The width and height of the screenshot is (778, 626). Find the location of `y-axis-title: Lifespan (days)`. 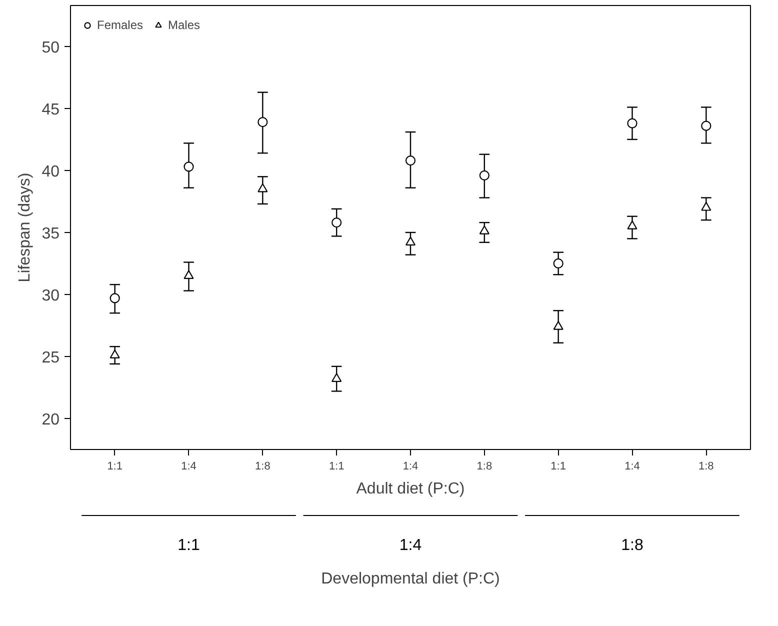

y-axis-title: Lifespan (days) is located at coordinates (25, 227).